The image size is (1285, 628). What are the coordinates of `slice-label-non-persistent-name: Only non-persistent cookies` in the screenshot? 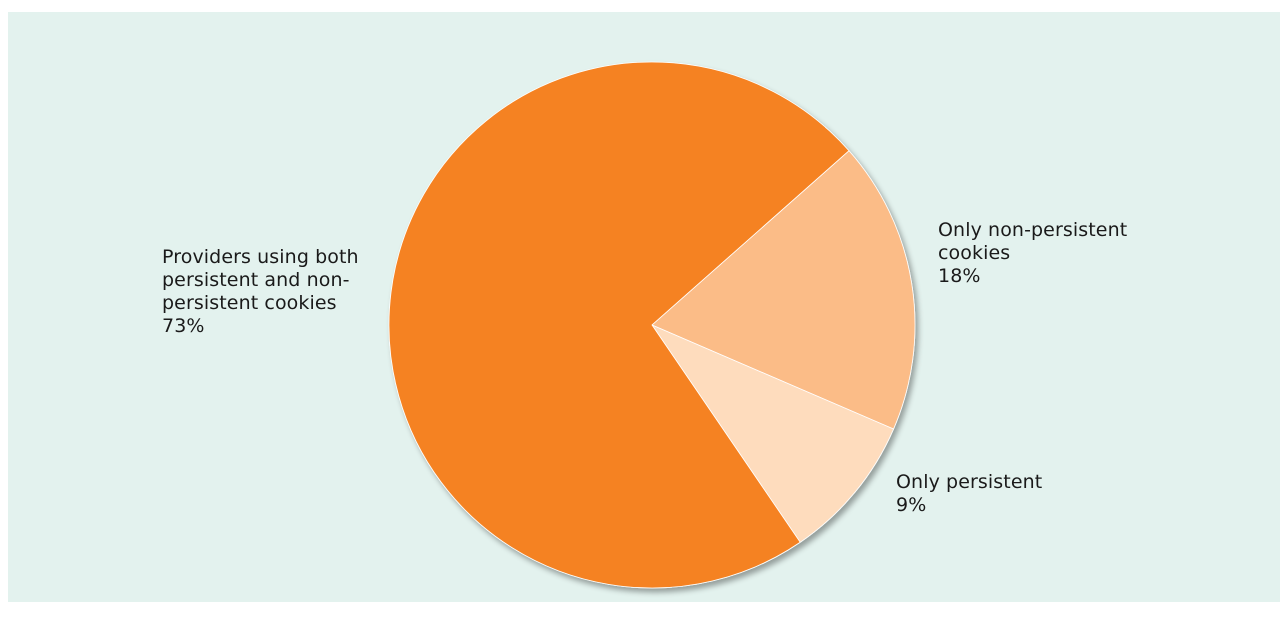 It's located at (1058, 242).